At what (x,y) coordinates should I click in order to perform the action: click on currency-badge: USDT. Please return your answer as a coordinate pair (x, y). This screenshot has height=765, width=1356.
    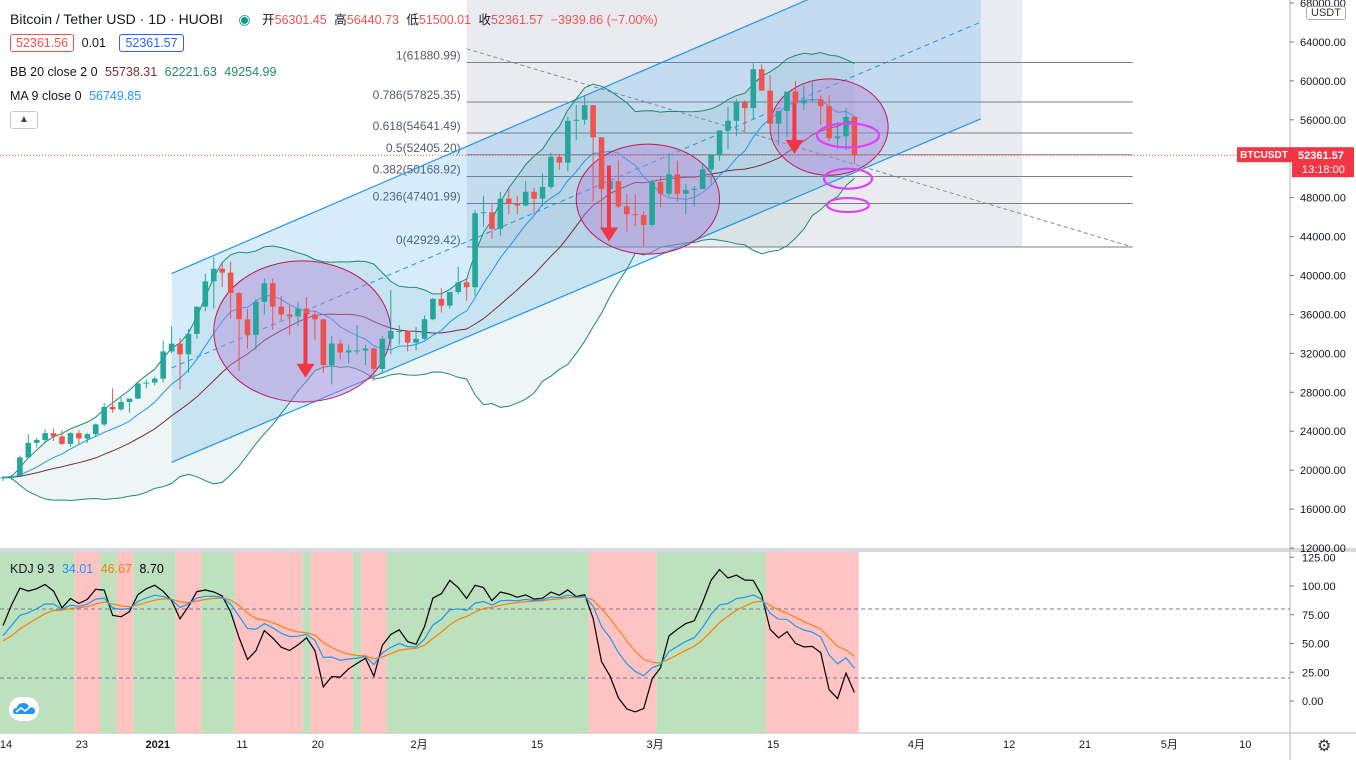
    Looking at the image, I should click on (1326, 13).